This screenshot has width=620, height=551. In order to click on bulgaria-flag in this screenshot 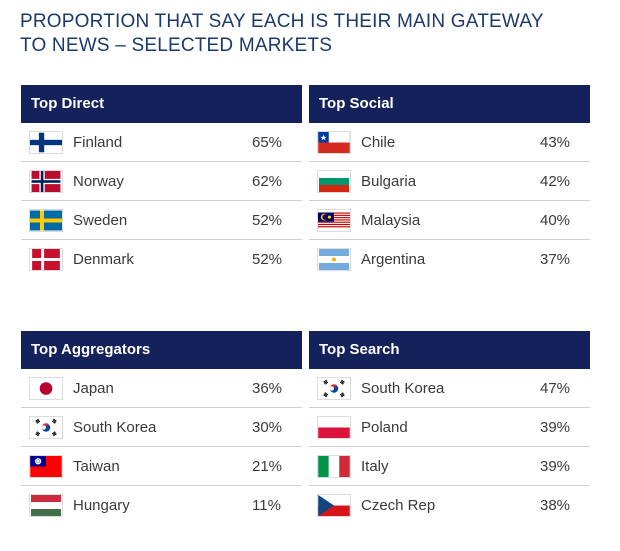, I will do `click(334, 181)`.